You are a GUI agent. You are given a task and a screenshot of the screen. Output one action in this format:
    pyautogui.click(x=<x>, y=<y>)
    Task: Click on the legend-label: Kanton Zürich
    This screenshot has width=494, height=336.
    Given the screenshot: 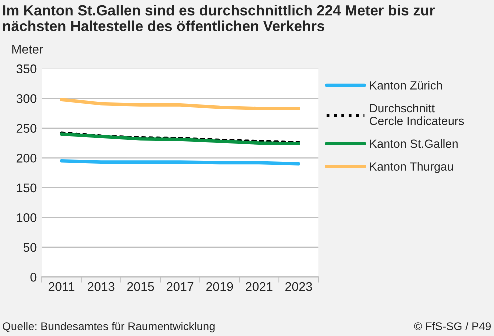 What is the action you would take?
    pyautogui.click(x=406, y=85)
    